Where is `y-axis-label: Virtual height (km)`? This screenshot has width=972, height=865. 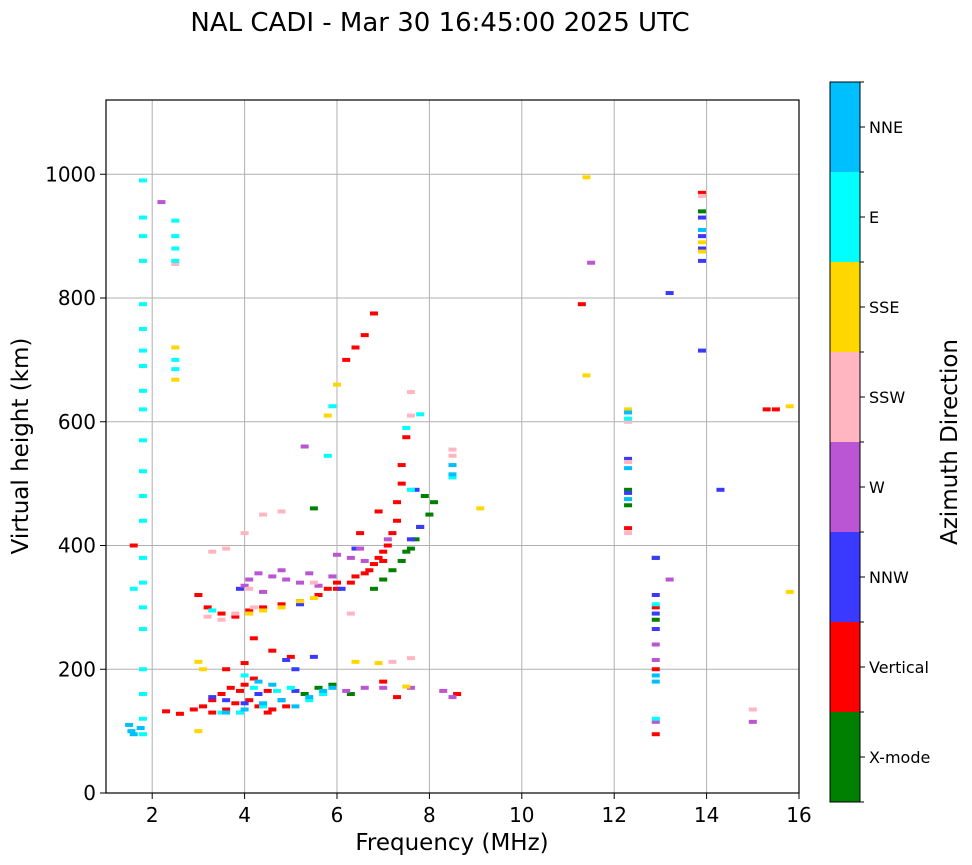
y-axis-label: Virtual height (km) is located at coordinates (21, 446).